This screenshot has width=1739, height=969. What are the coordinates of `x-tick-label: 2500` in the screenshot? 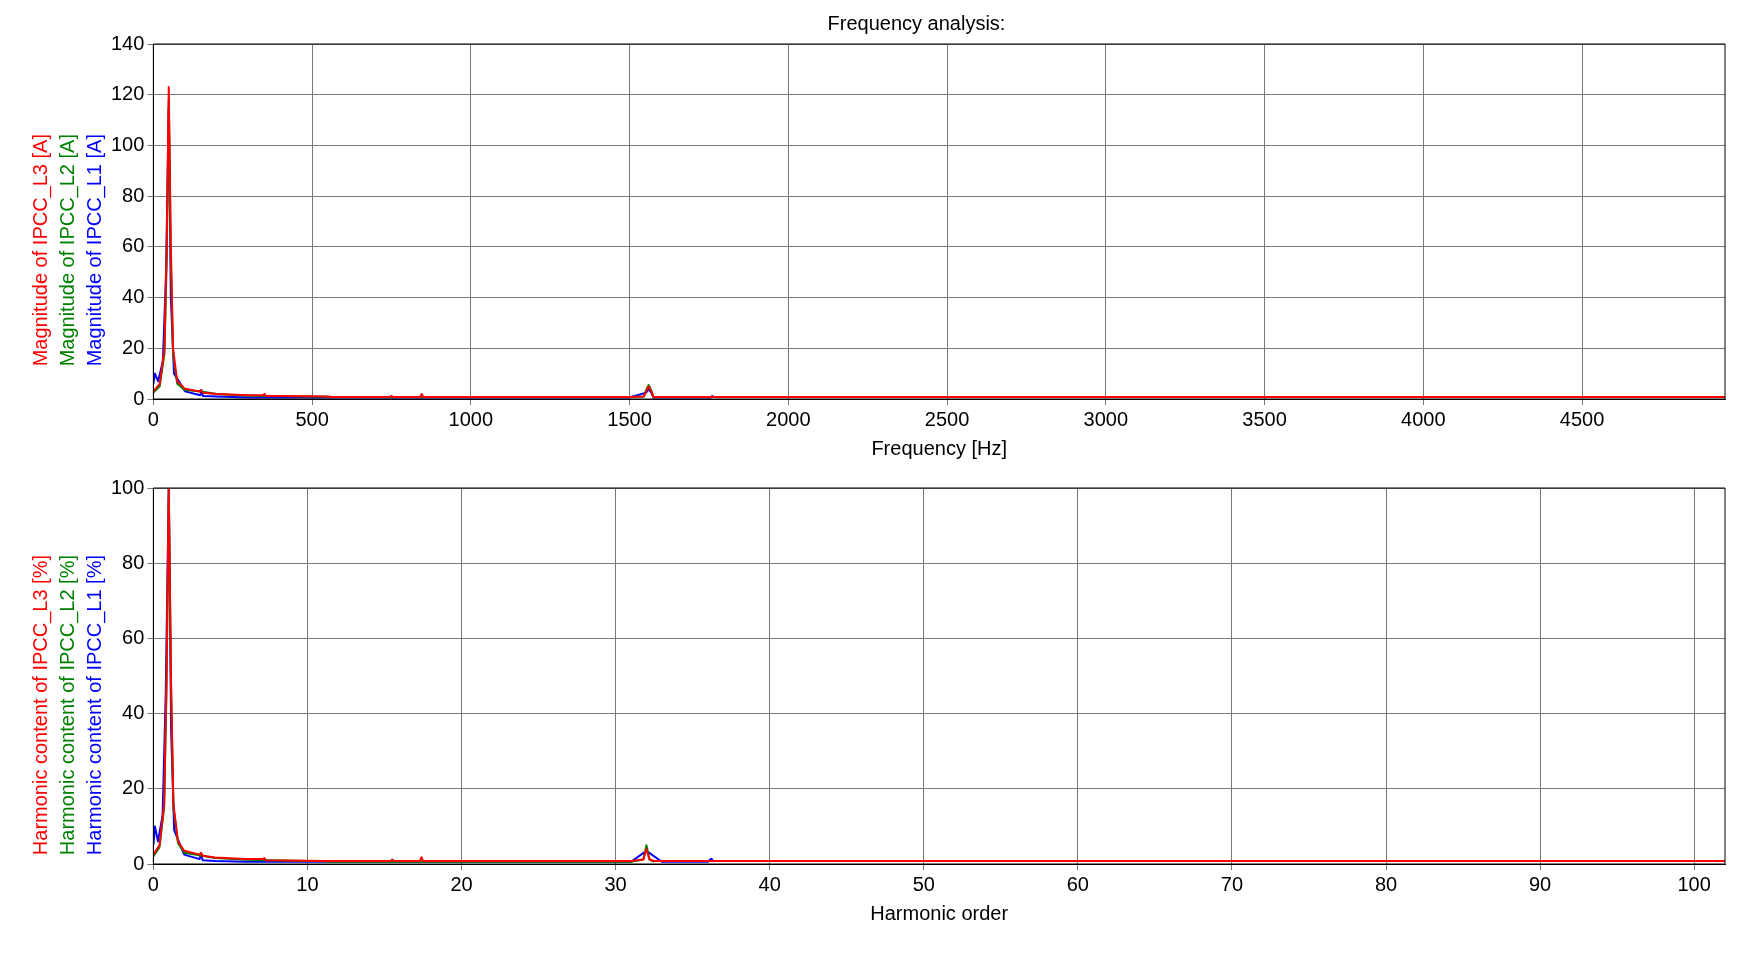 It's located at (947, 418).